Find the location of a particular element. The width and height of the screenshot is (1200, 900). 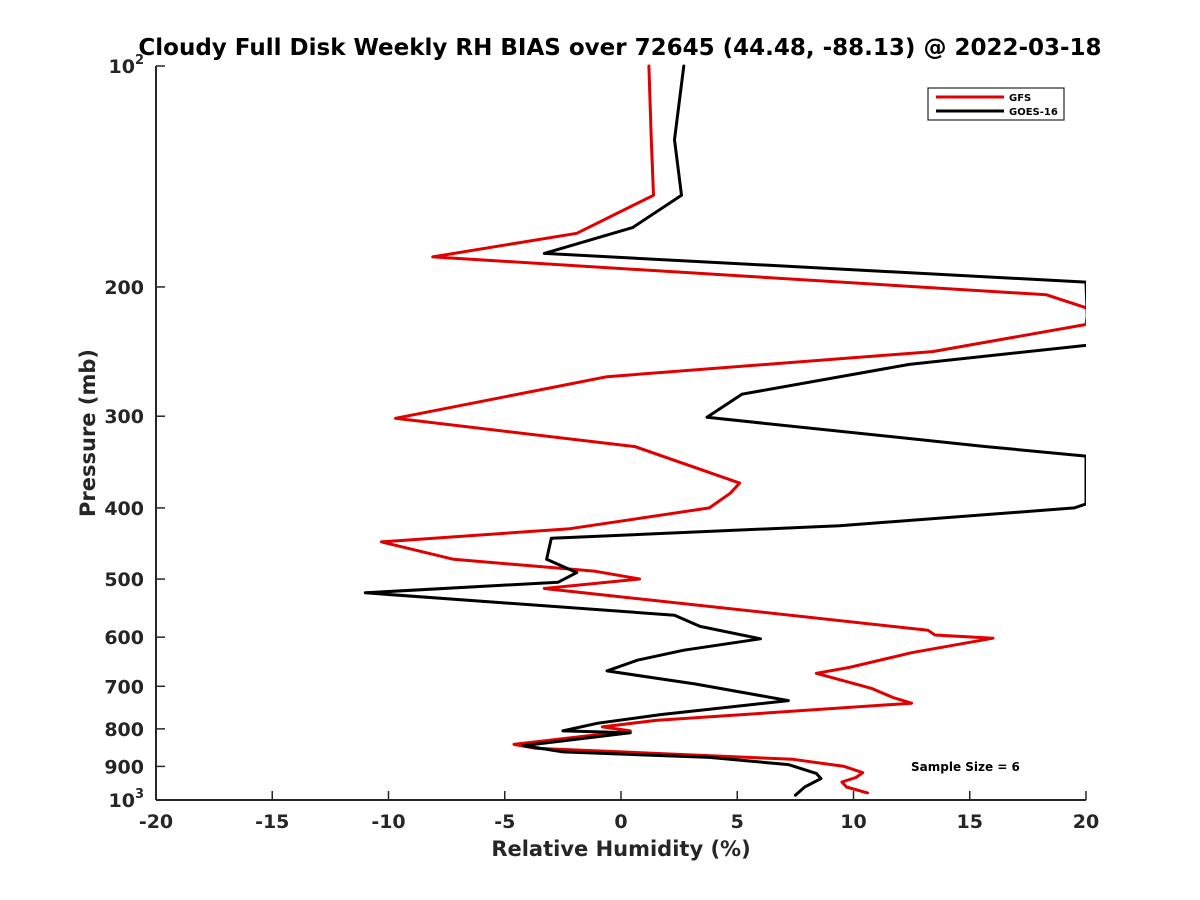

y-axis-label: Pressure (mb) is located at coordinates (88, 433).